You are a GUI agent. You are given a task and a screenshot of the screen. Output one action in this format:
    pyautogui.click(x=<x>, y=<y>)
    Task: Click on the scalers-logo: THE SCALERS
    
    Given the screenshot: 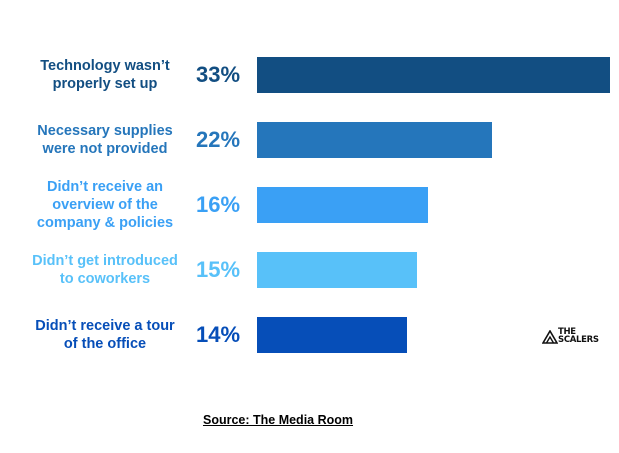 What is the action you would take?
    pyautogui.click(x=573, y=338)
    